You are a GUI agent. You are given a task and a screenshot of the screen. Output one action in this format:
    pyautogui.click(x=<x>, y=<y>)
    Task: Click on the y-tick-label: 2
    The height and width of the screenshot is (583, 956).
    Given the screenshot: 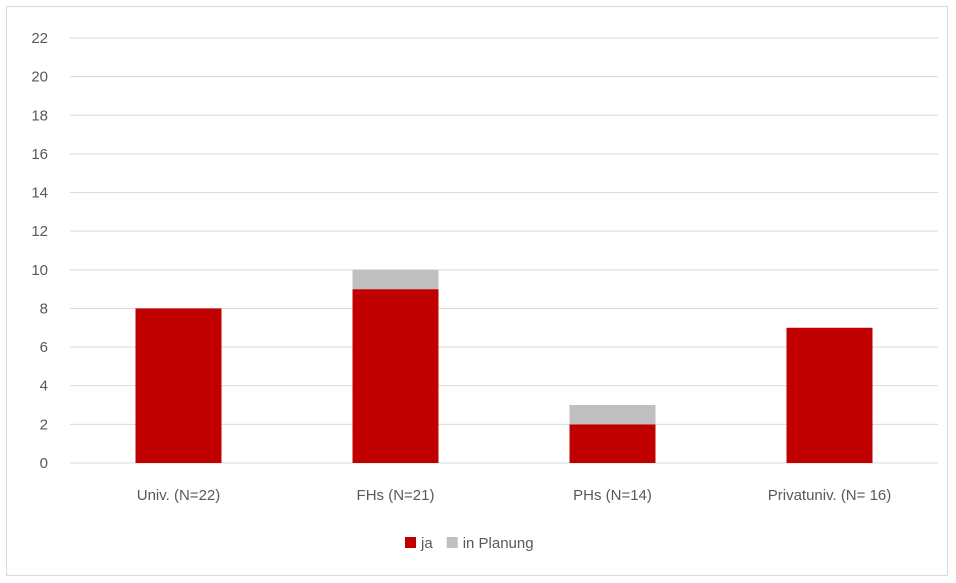 What is the action you would take?
    pyautogui.click(x=44, y=424)
    